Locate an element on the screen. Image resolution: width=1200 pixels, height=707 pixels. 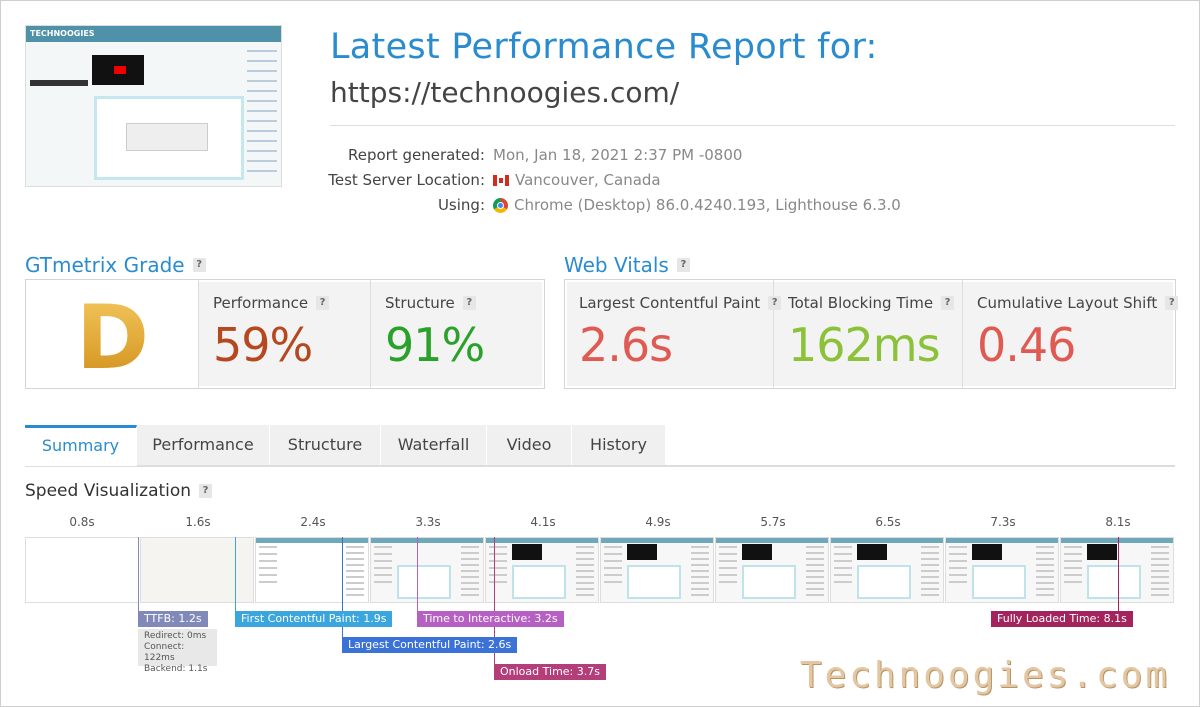
grade-letter: D is located at coordinates (113, 337).